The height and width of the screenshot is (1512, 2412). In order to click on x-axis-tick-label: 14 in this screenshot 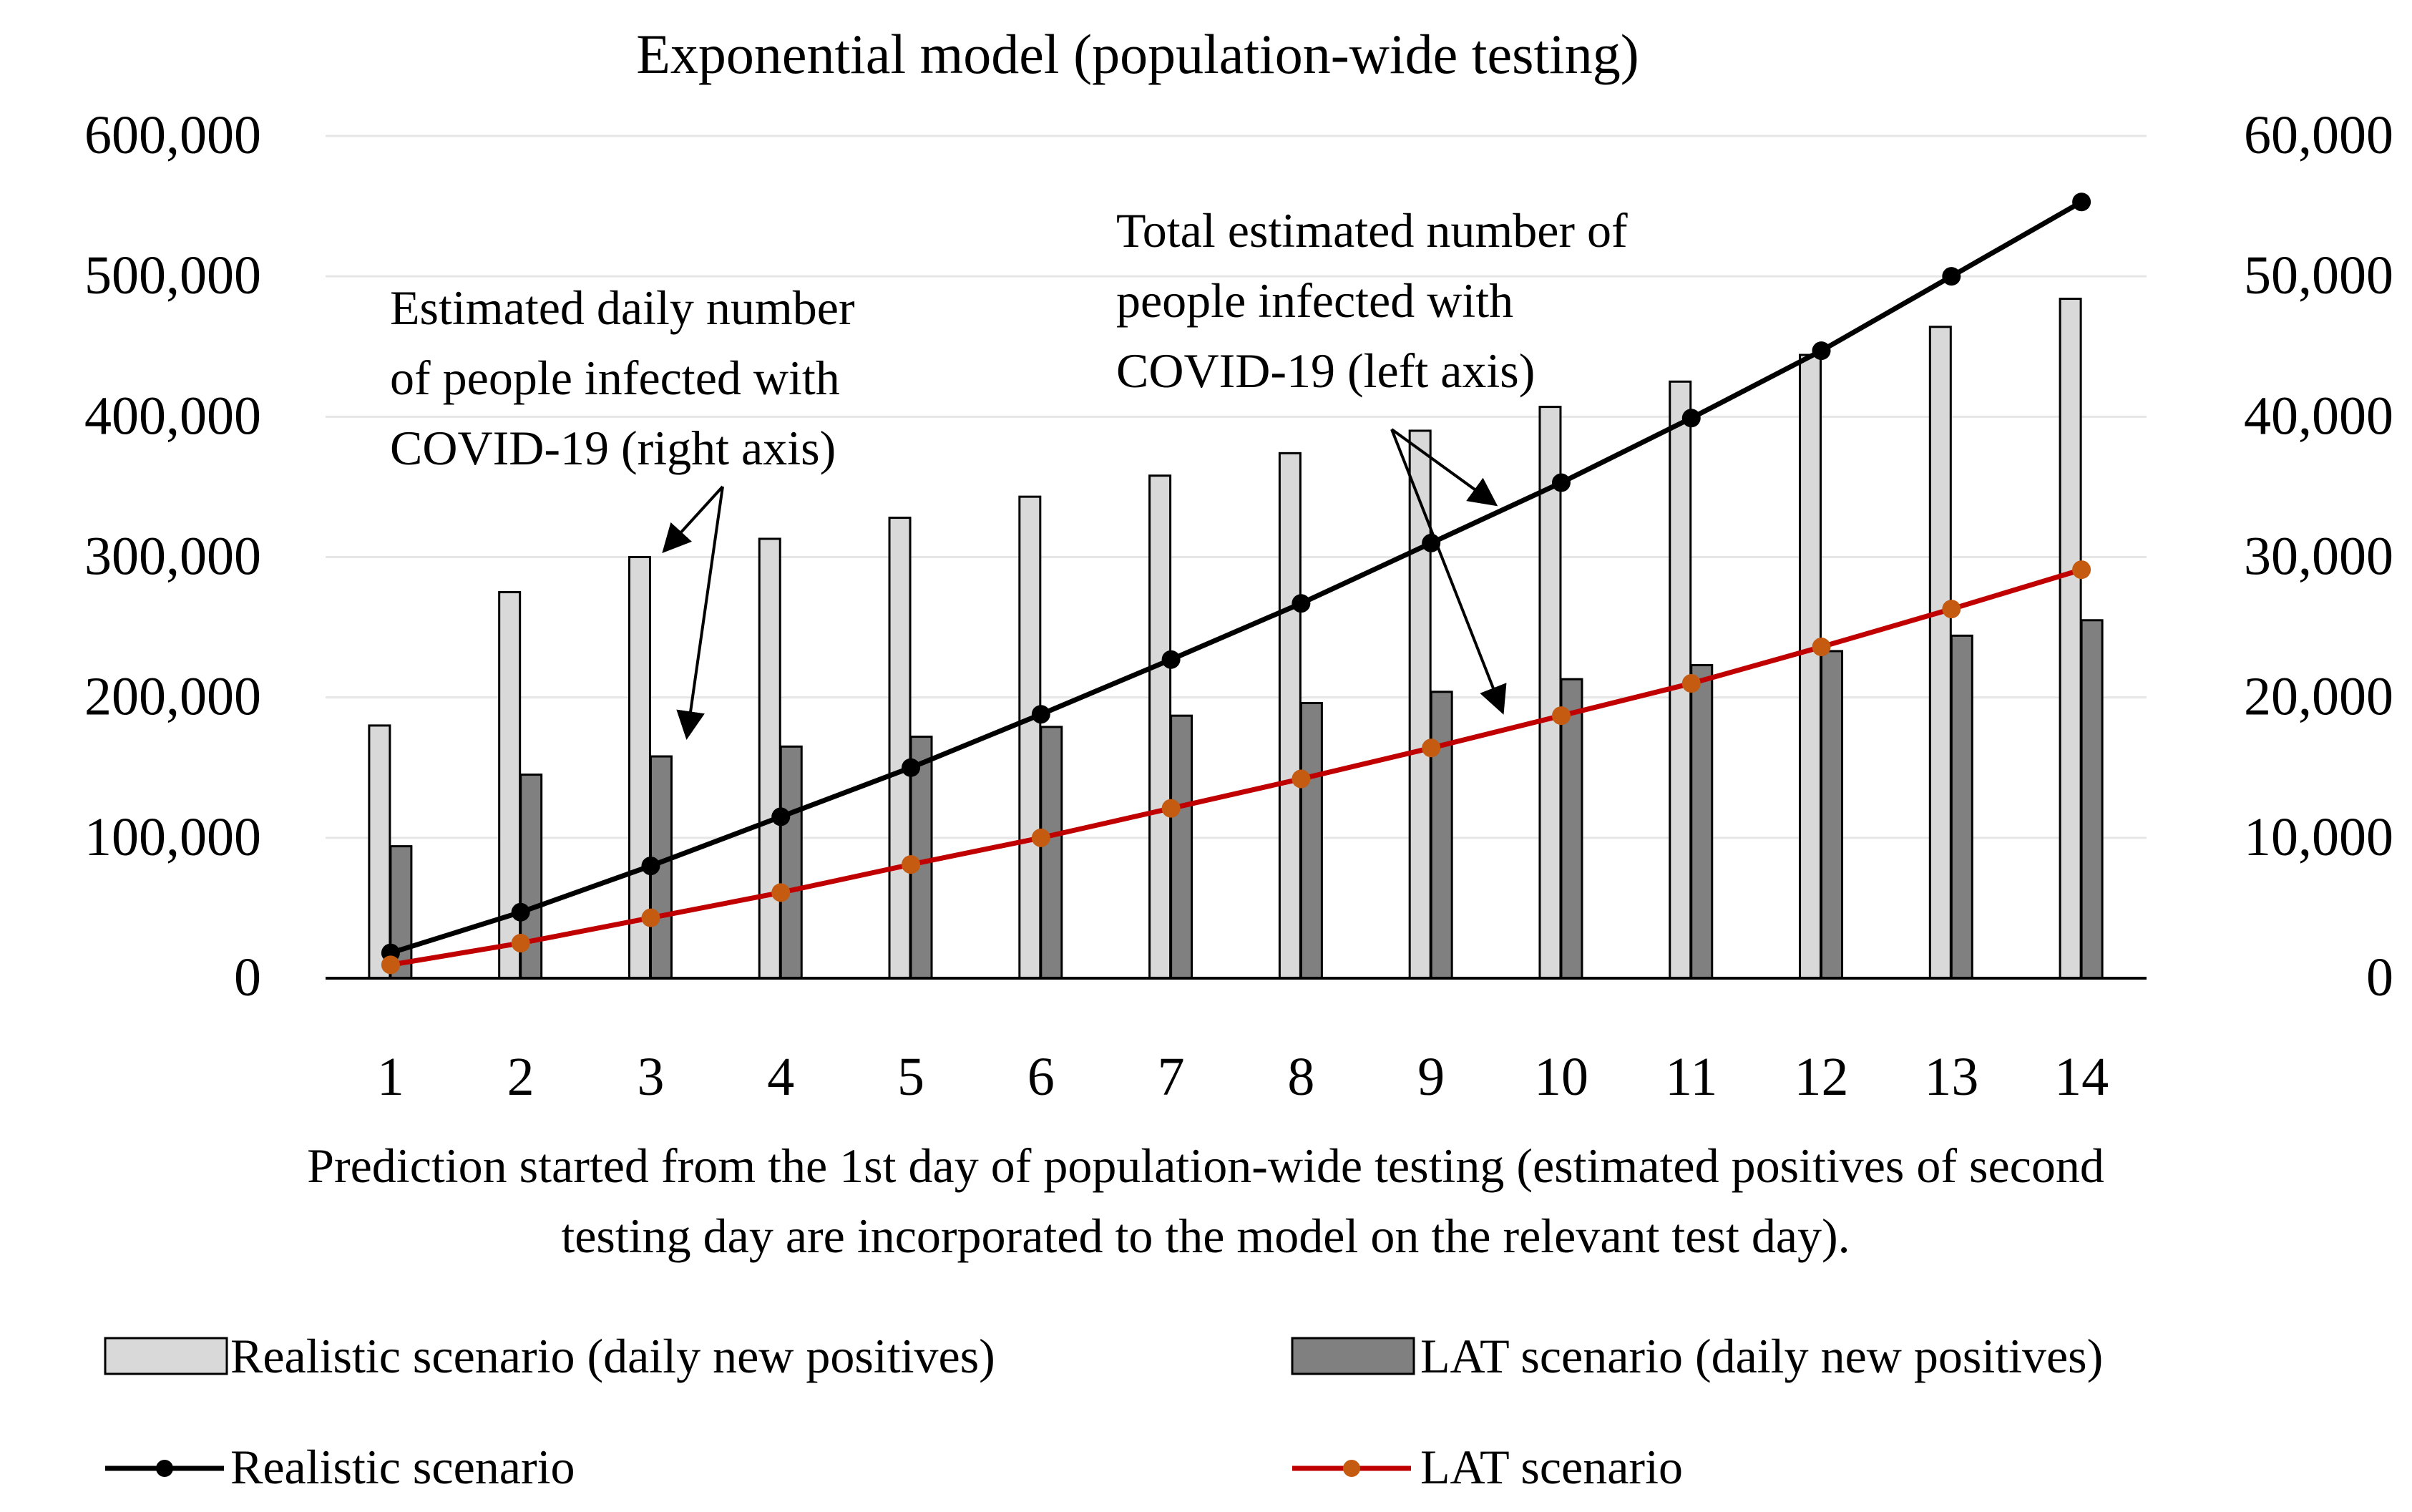, I will do `click(2081, 1077)`.